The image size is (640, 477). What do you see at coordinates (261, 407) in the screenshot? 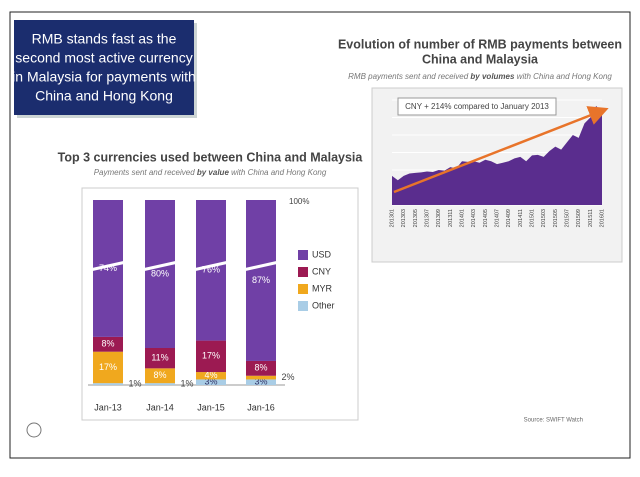
I see `x-tick-label: Jan-16` at bounding box center [261, 407].